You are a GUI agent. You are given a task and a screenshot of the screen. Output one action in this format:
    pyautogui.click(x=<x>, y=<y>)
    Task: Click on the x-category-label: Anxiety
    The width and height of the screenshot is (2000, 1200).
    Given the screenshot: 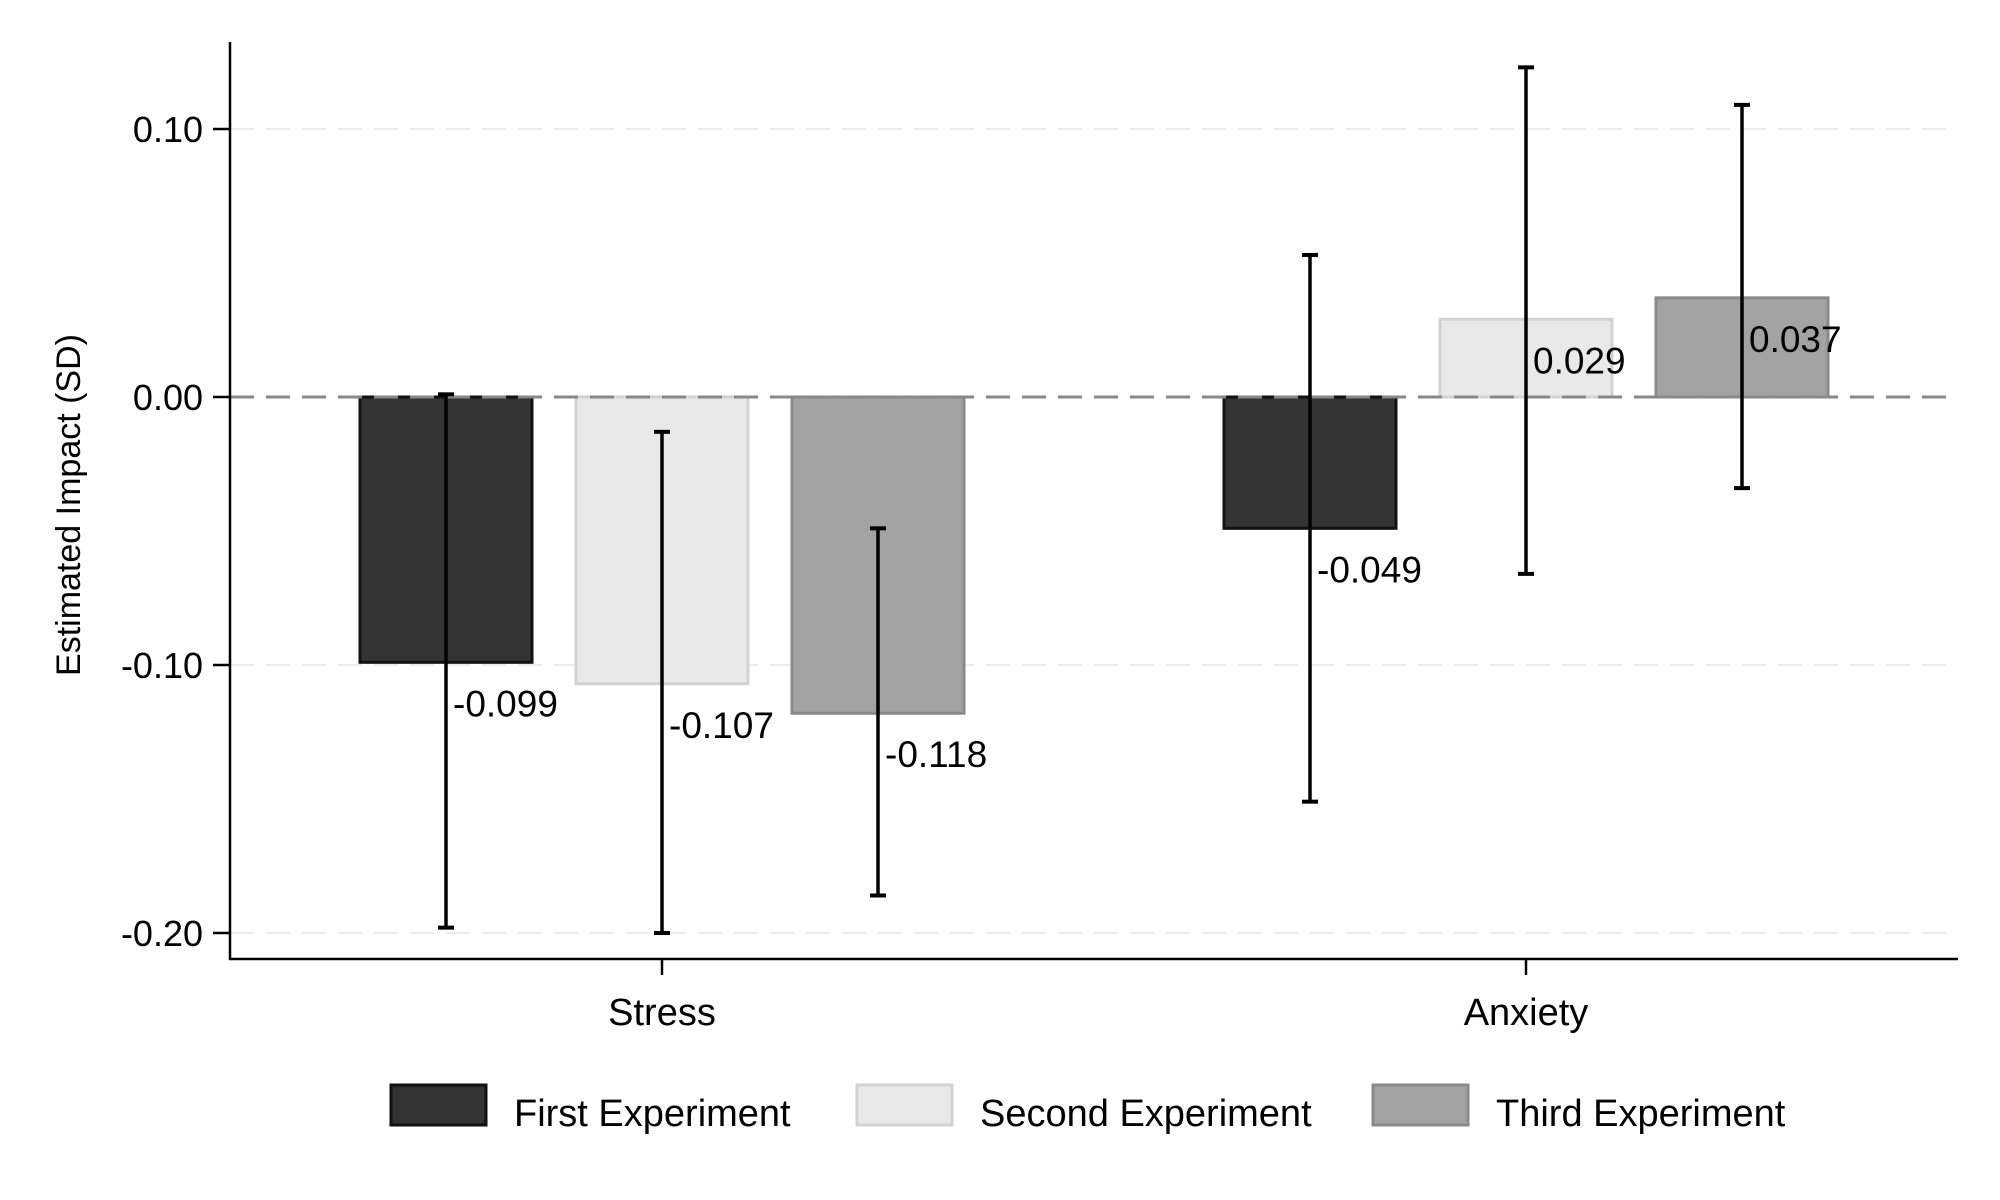 What is the action you would take?
    pyautogui.click(x=1526, y=1013)
    